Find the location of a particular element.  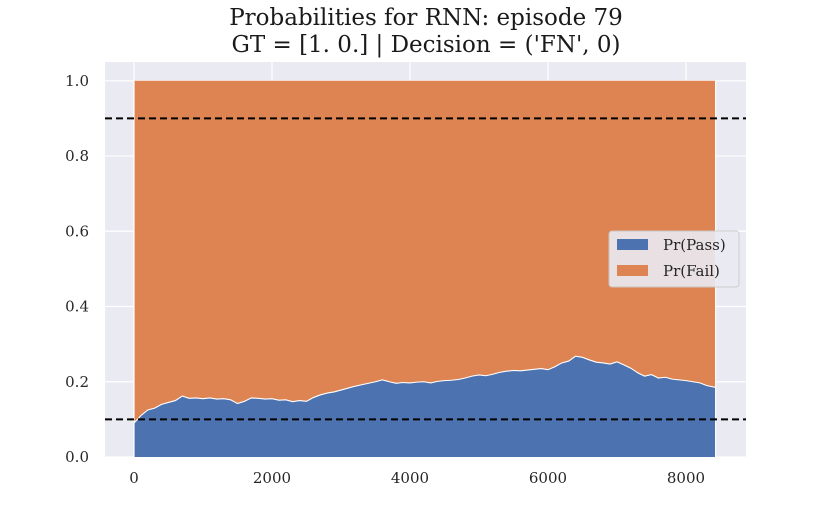

y-tick-label: 0.0 is located at coordinates (77, 457).